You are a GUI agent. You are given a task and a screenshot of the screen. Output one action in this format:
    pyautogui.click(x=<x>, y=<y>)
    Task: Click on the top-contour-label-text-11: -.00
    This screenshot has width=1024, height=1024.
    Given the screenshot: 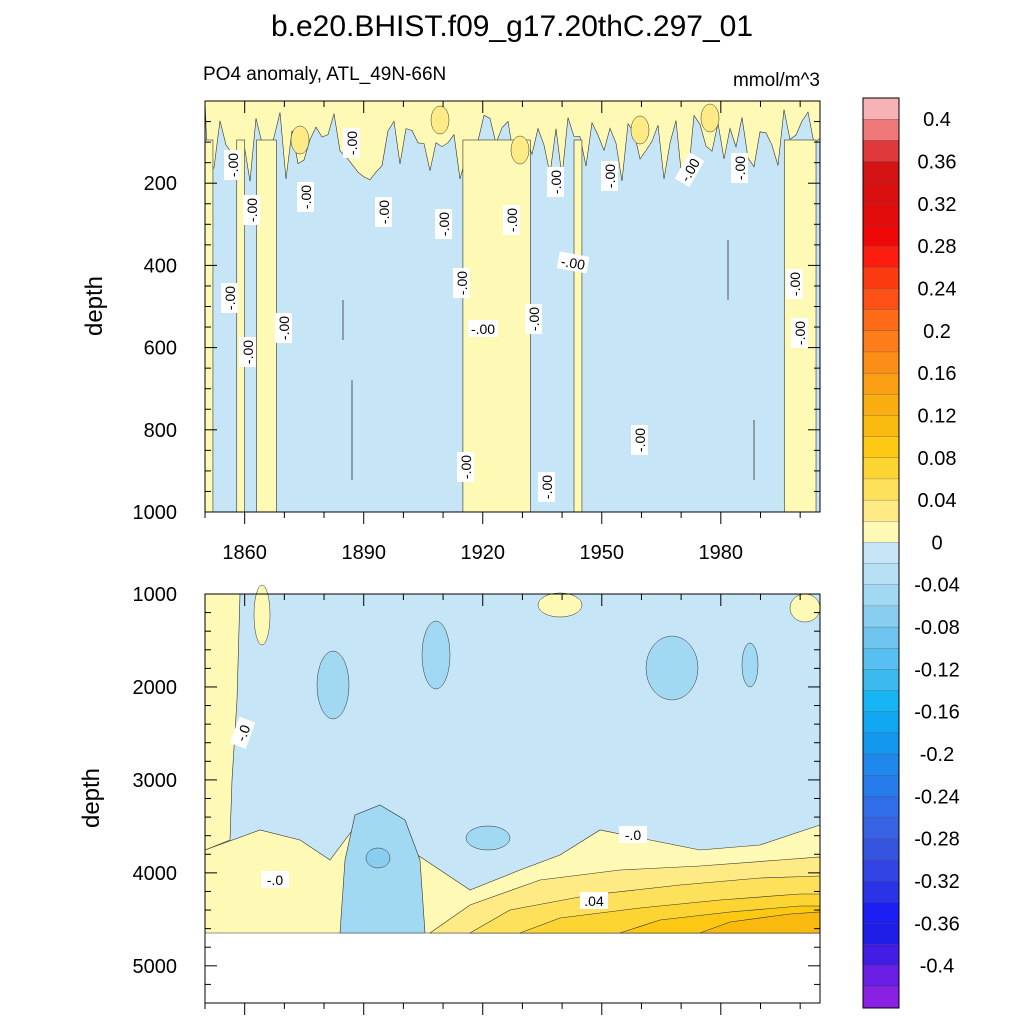 What is the action you would take?
    pyautogui.click(x=573, y=263)
    